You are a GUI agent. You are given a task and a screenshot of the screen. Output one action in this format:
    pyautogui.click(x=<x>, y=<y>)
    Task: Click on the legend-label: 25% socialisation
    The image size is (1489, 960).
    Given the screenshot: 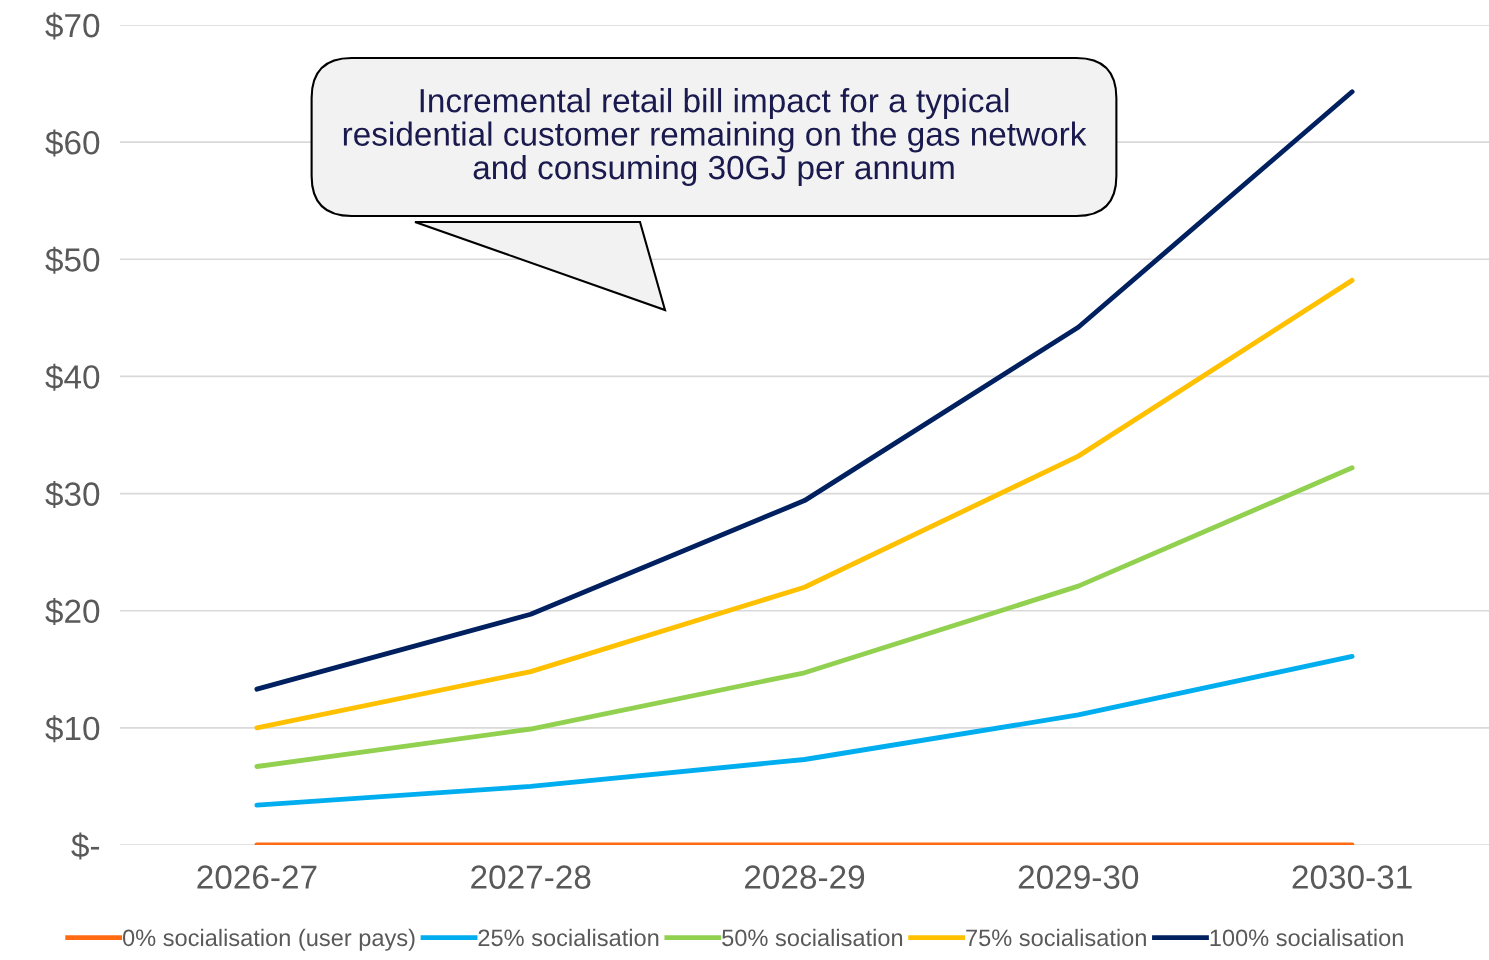 What is the action you would take?
    pyautogui.click(x=568, y=937)
    